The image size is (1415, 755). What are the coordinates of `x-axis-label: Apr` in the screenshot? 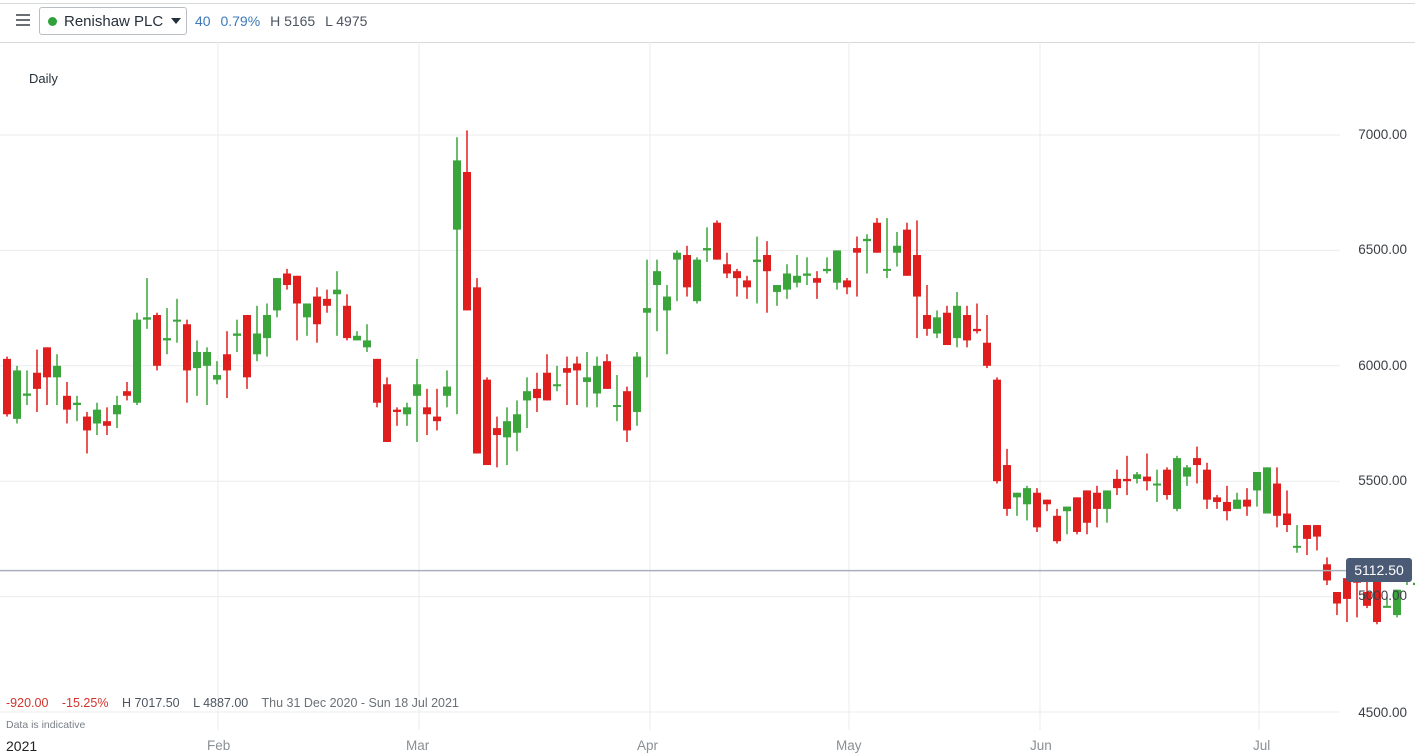 It's located at (648, 745).